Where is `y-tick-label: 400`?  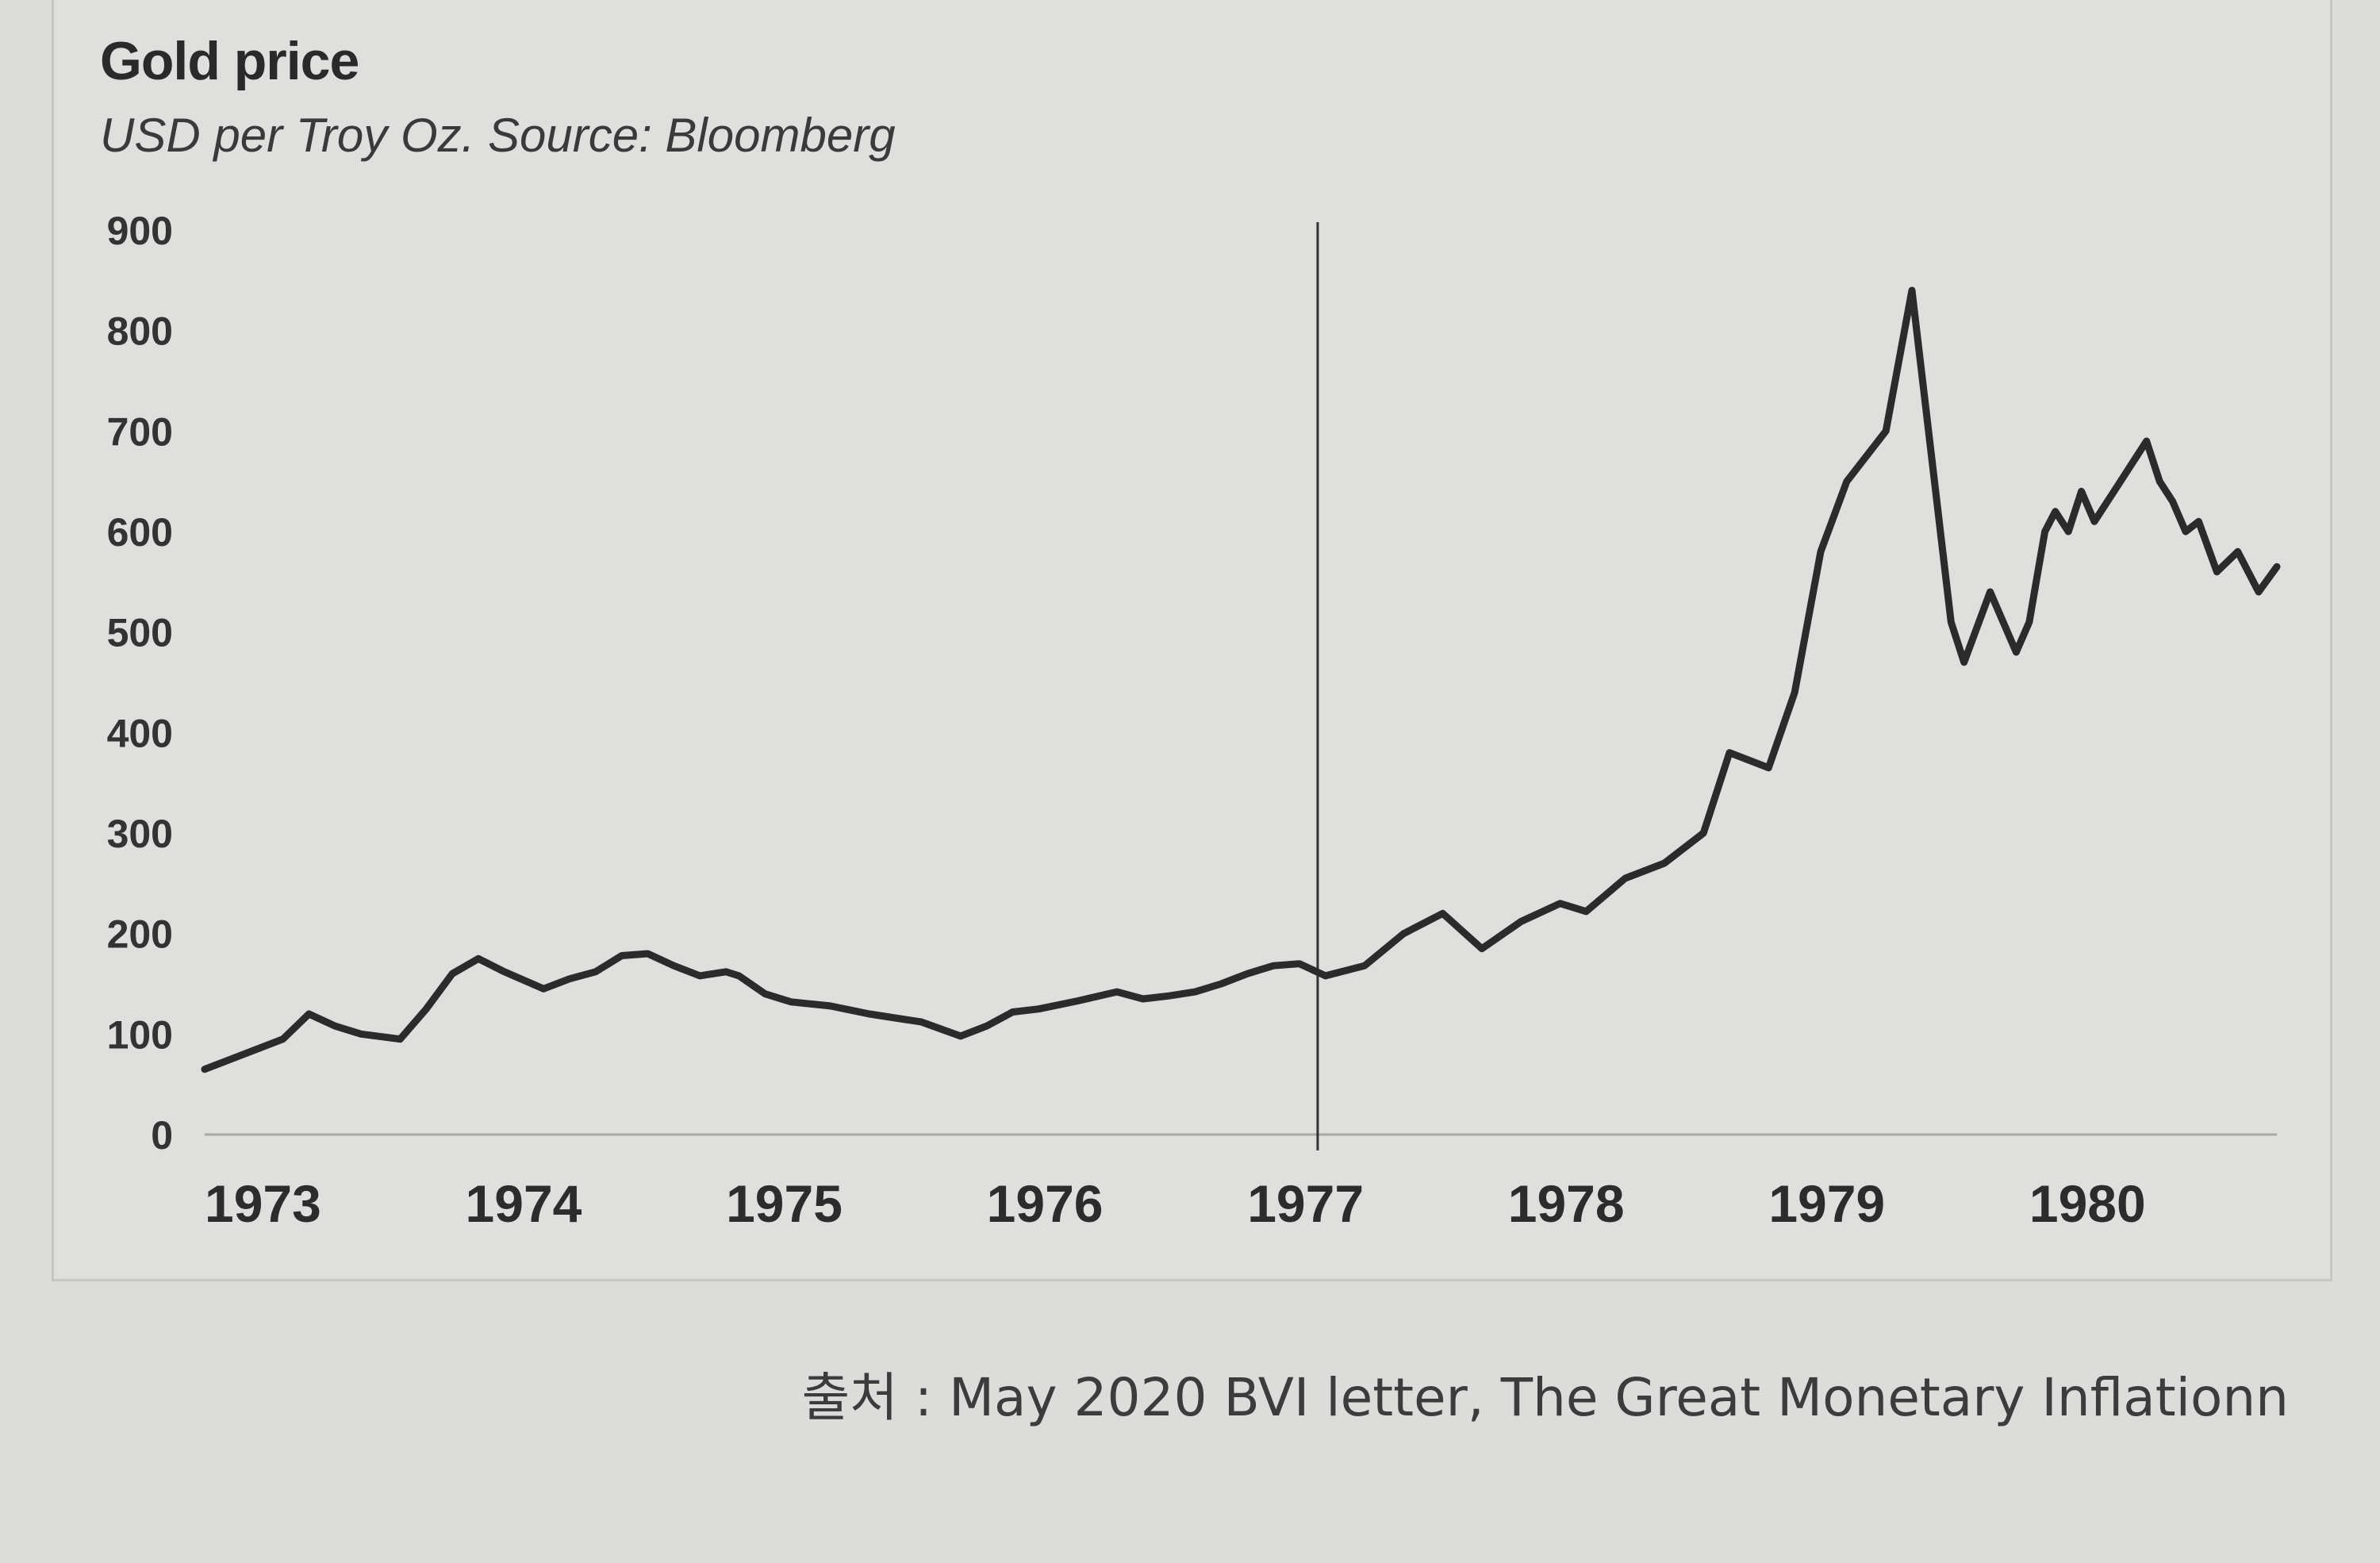
y-tick-label: 400 is located at coordinates (140, 733).